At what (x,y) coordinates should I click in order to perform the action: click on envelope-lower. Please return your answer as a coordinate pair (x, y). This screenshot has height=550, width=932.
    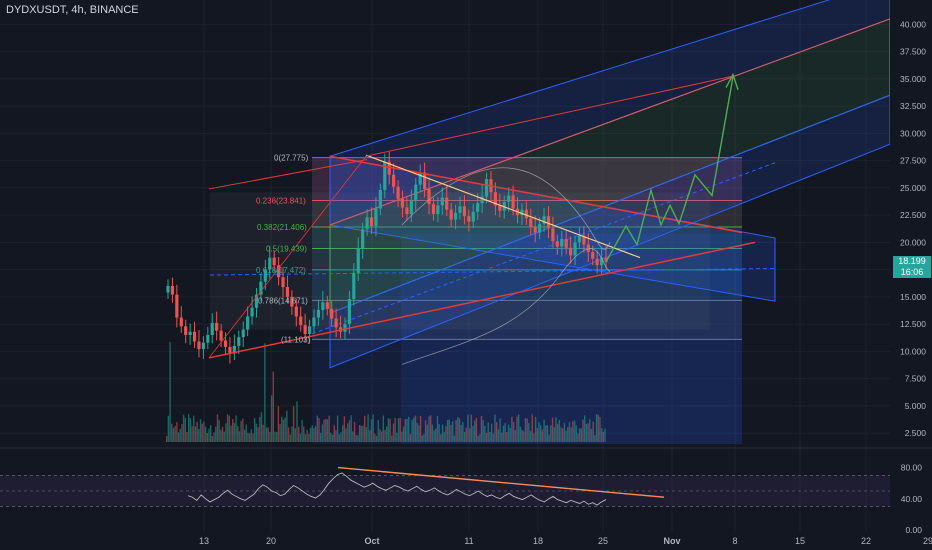
    Looking at the image, I should click on (506, 306).